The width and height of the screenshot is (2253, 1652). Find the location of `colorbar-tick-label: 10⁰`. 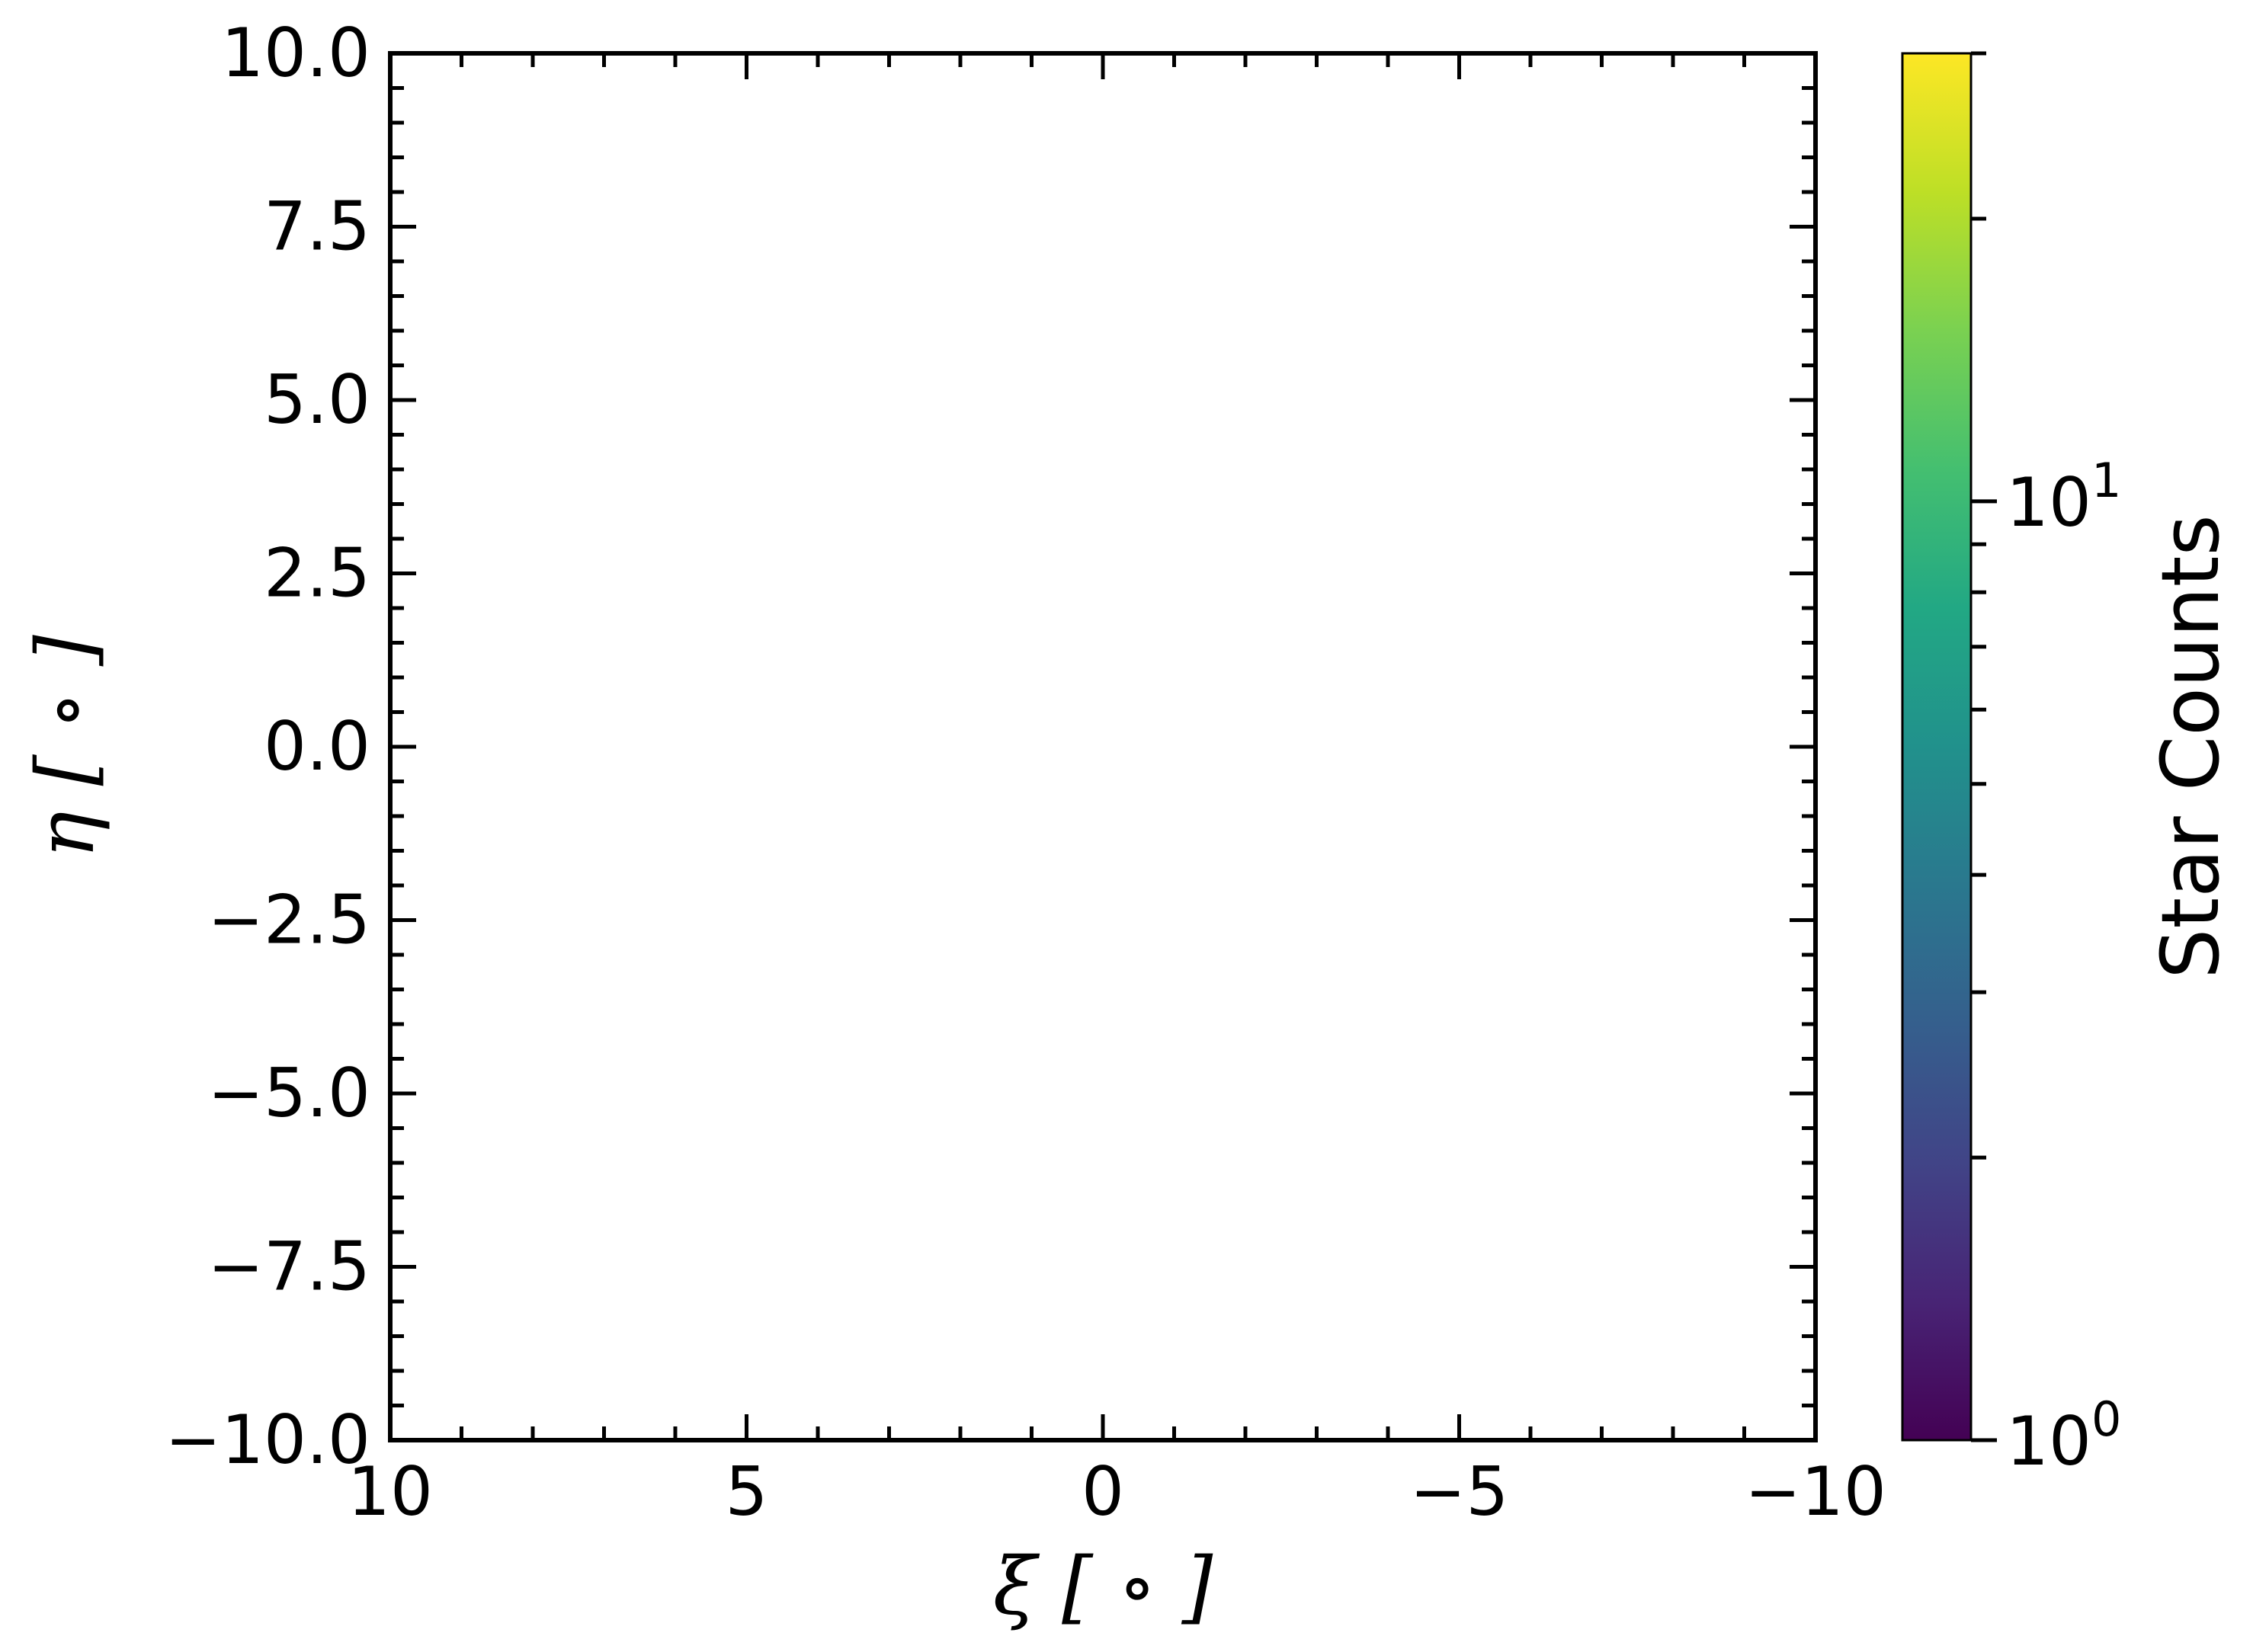

colorbar-tick-label: 10⁰ is located at coordinates (2064, 1436).